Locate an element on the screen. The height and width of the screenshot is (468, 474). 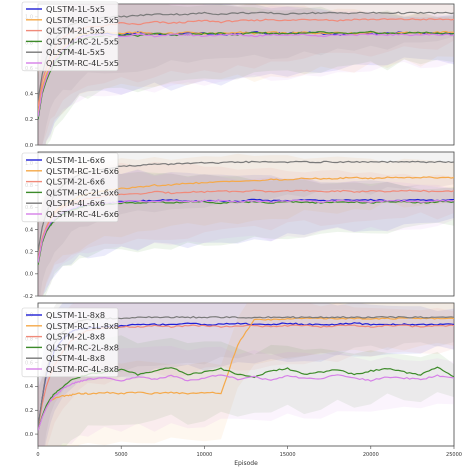
x-tick-label: 25000 is located at coordinates (454, 455).